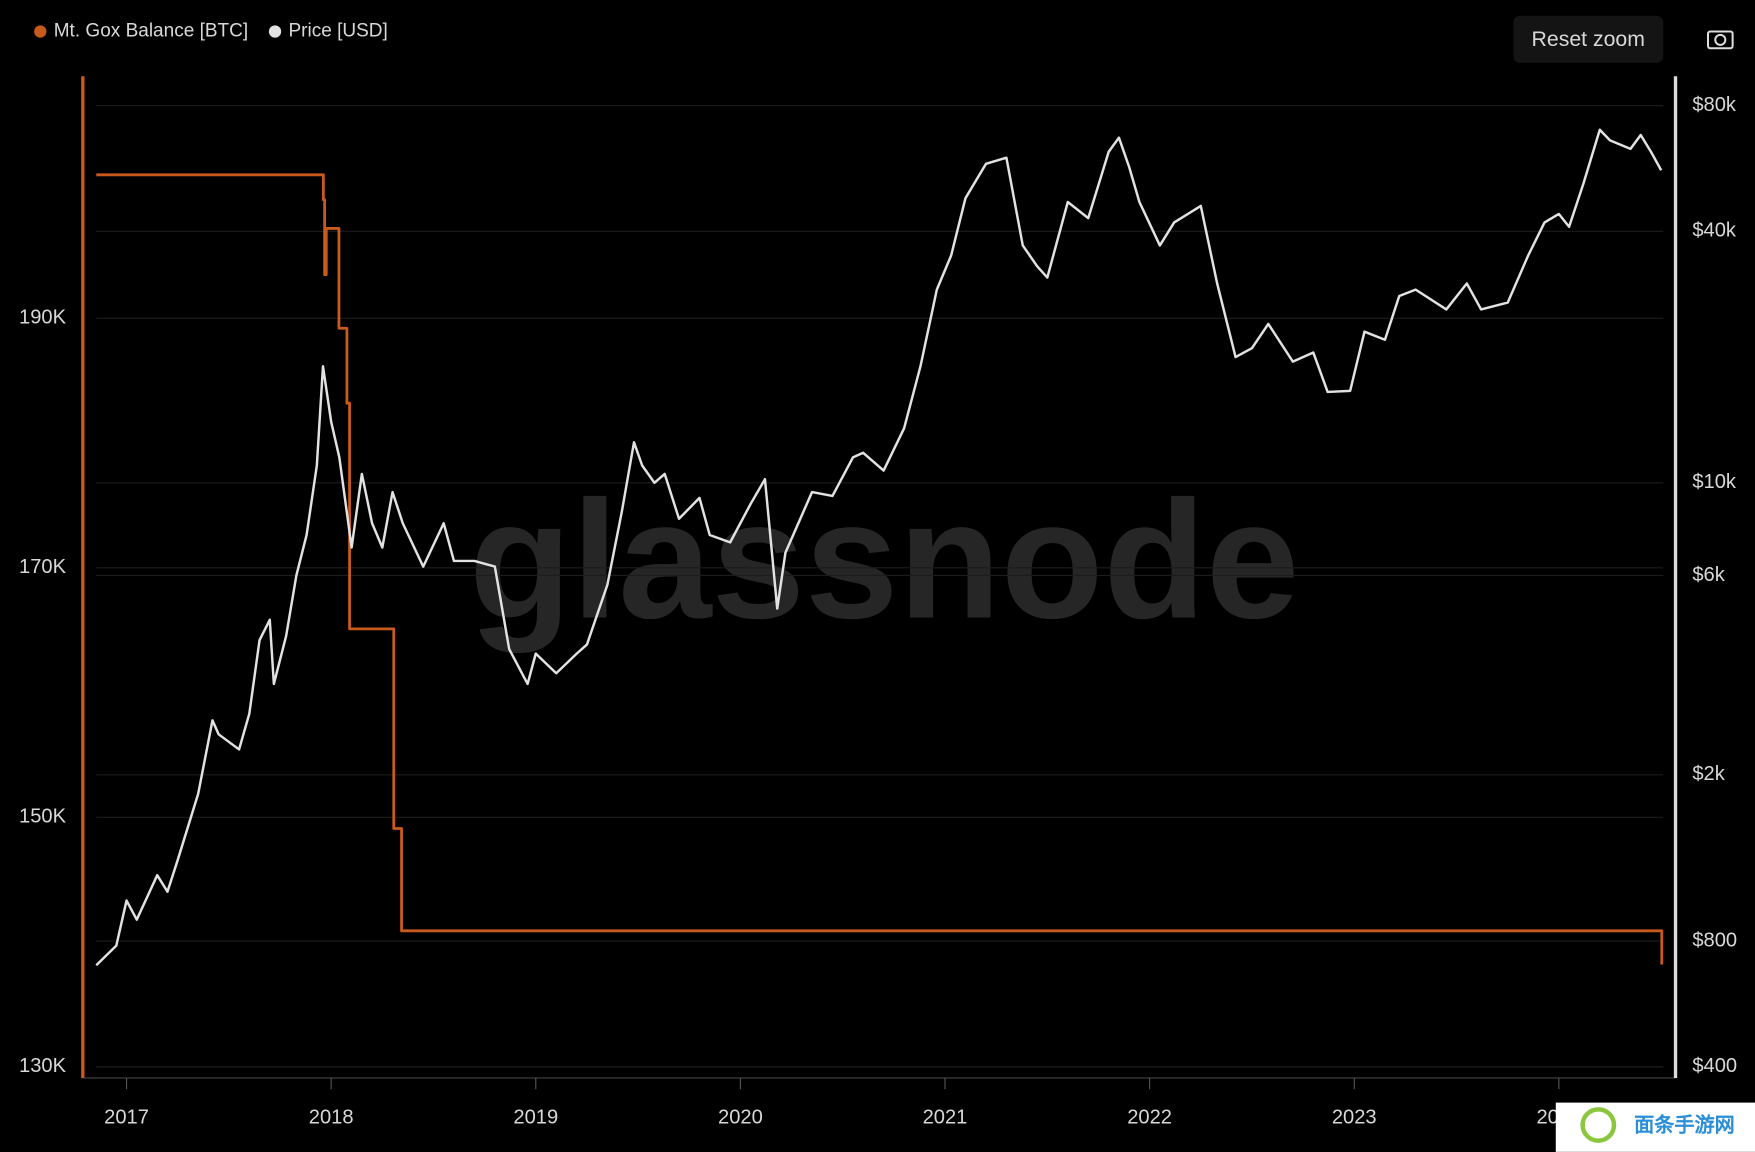  Describe the element at coordinates (126, 1118) in the screenshot. I see `x-tick-label: 2017` at that location.